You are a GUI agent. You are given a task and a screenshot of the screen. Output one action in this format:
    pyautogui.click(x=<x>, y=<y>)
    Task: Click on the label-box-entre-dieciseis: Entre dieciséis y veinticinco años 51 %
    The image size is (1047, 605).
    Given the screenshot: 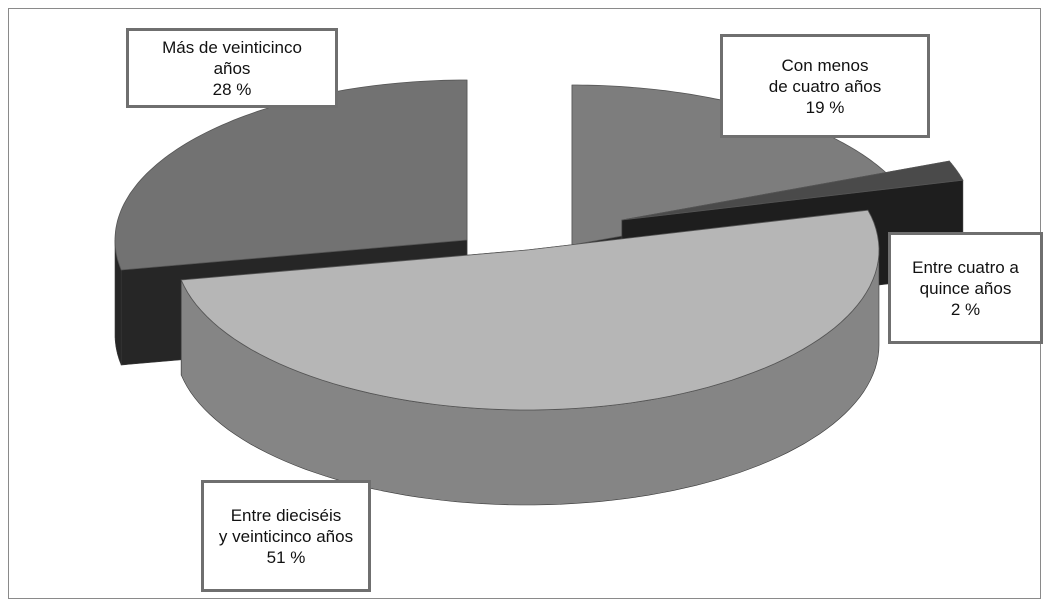 What is the action you would take?
    pyautogui.click(x=286, y=536)
    